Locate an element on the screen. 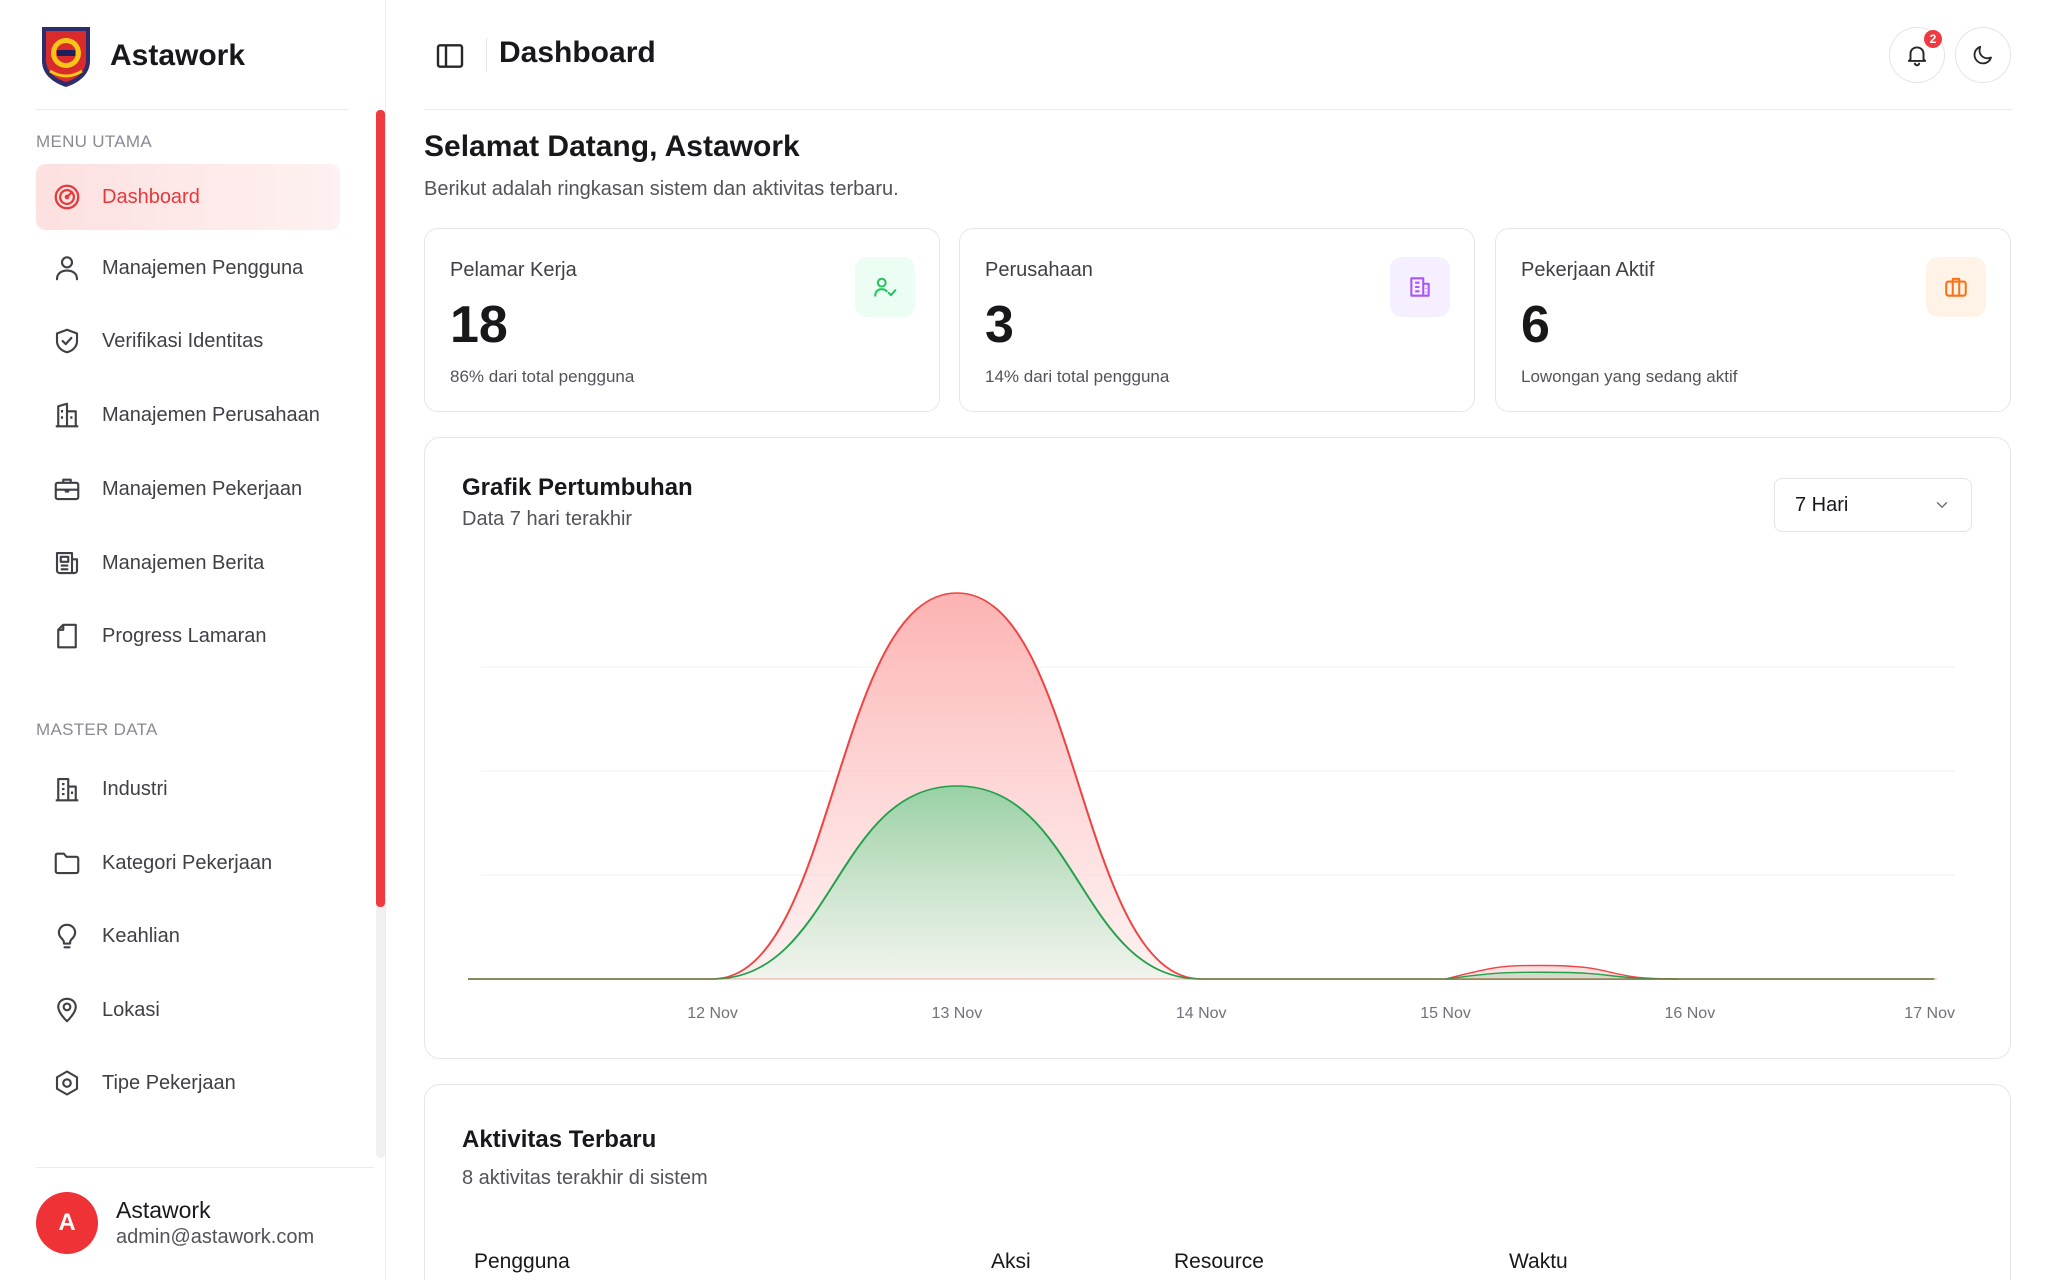 The image size is (2048, 1280). notifications-button: 2 is located at coordinates (1917, 55).